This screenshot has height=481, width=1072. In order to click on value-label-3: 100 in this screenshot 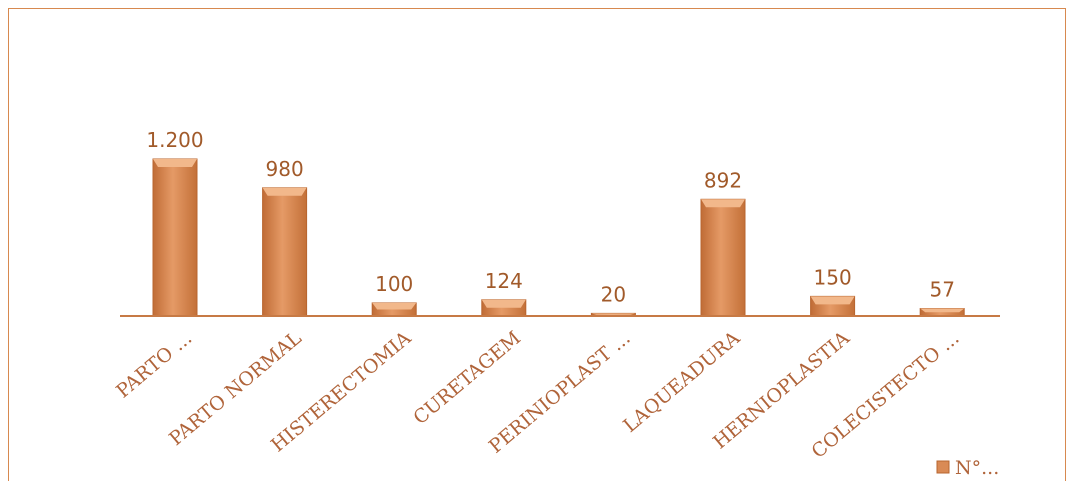, I will do `click(394, 284)`.